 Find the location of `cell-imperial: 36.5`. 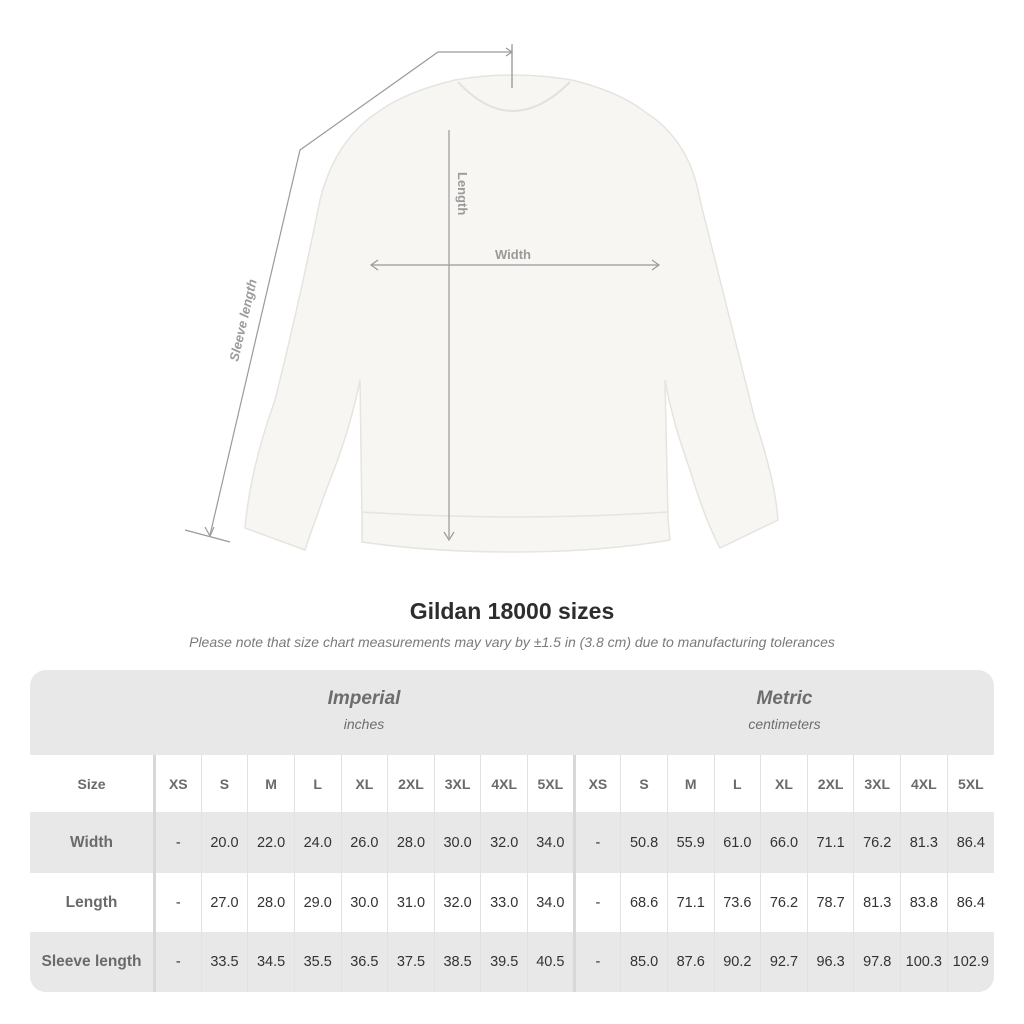

cell-imperial: 36.5 is located at coordinates (364, 962).